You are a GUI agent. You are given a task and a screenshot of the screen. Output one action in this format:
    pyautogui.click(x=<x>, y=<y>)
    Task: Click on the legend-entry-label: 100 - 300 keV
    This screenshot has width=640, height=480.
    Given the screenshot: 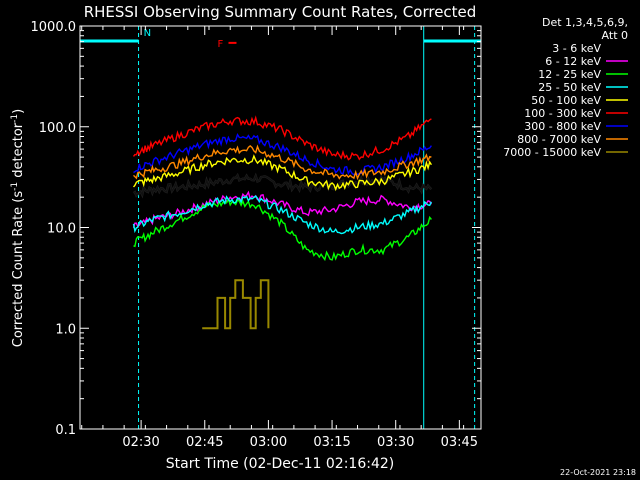 What is the action you would take?
    pyautogui.click(x=562, y=113)
    